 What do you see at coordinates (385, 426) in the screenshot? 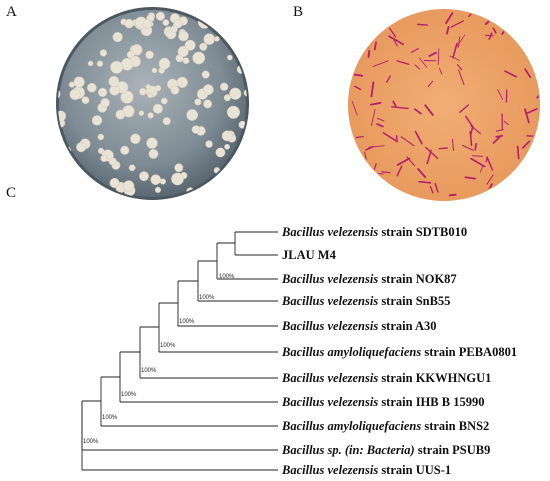
I see `taxon-label: Bacillus amyloliquefaciens strain BNS2` at bounding box center [385, 426].